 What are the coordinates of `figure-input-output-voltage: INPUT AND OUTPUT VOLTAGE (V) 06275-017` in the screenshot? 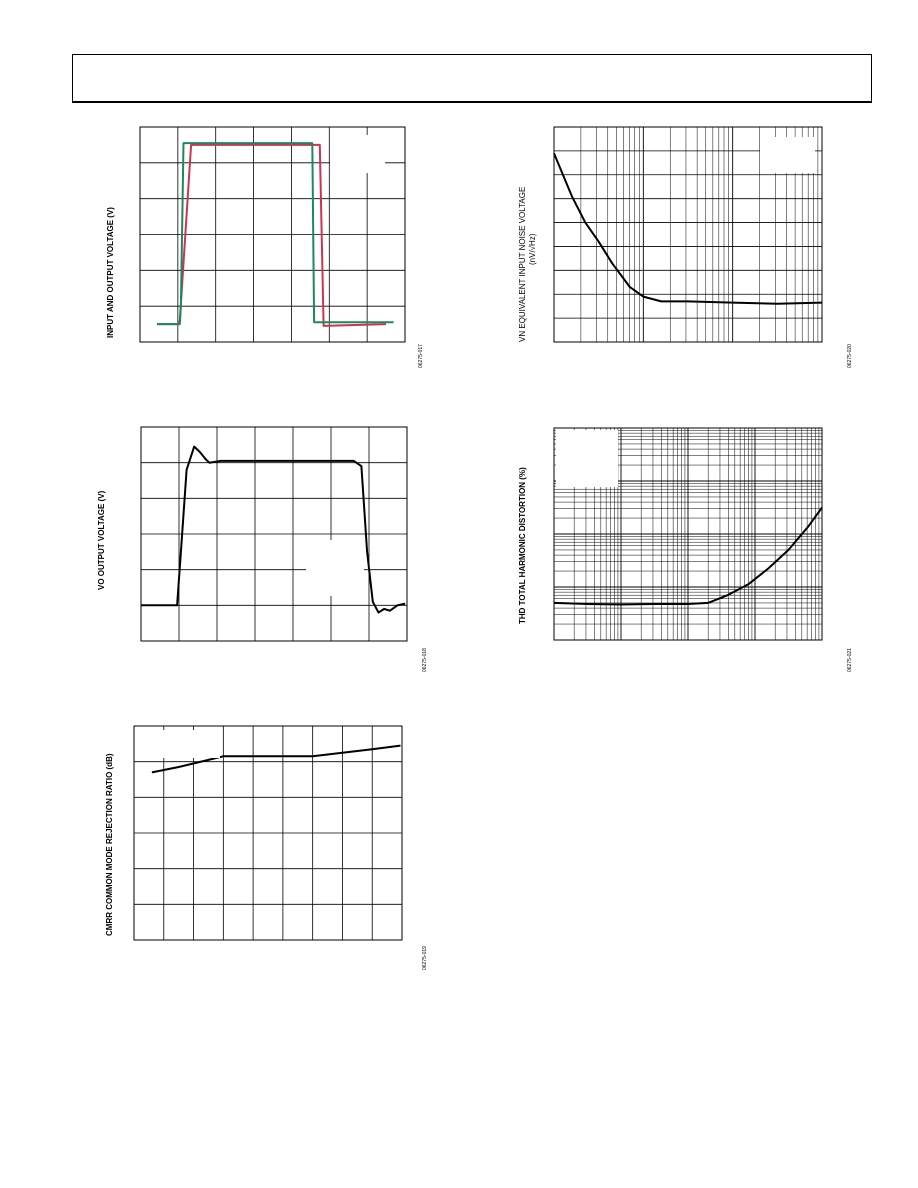 It's located at (265, 247).